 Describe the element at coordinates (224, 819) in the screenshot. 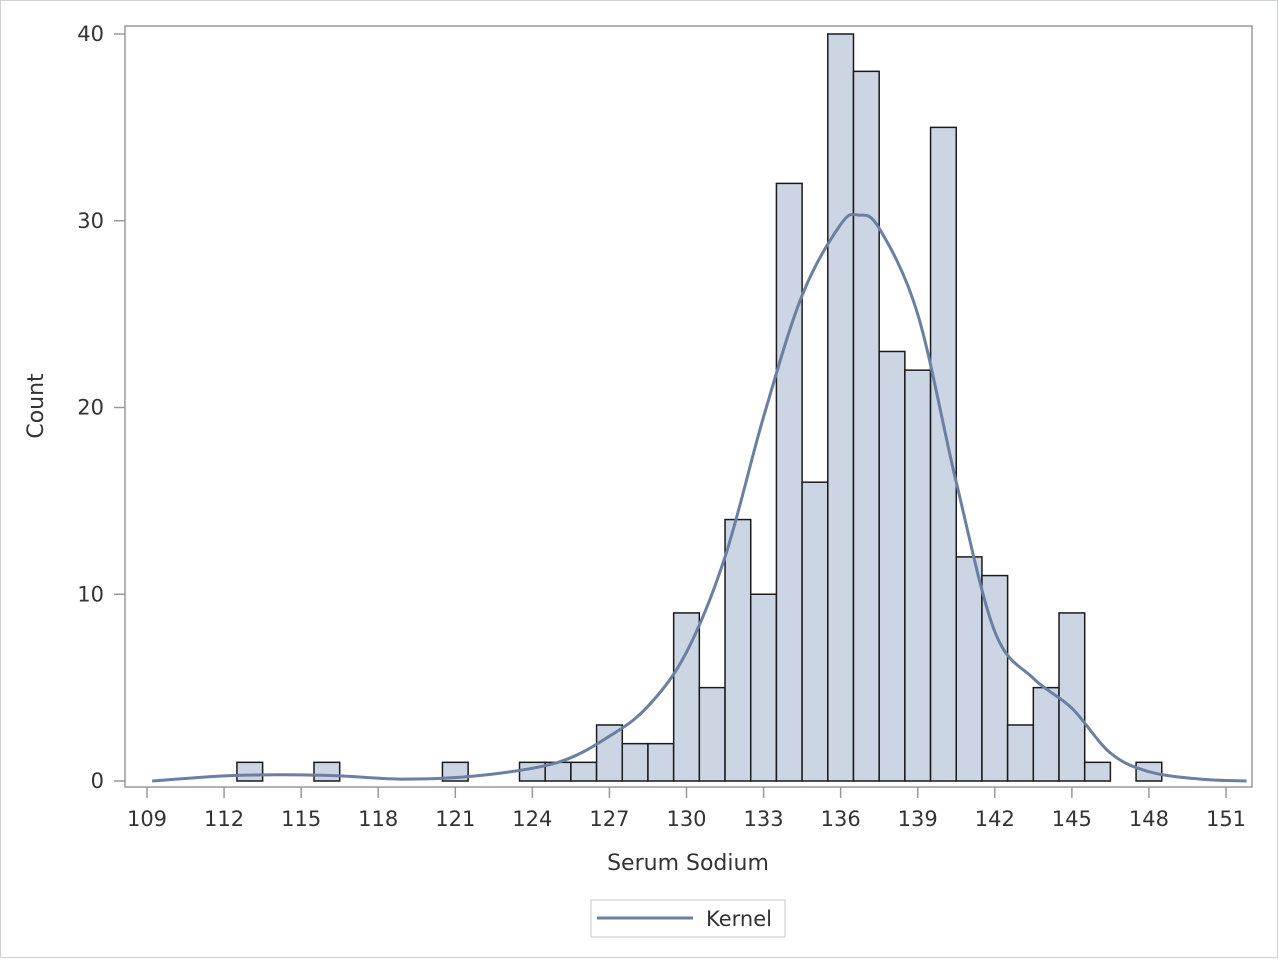

I see `x-tick-label: 112` at that location.